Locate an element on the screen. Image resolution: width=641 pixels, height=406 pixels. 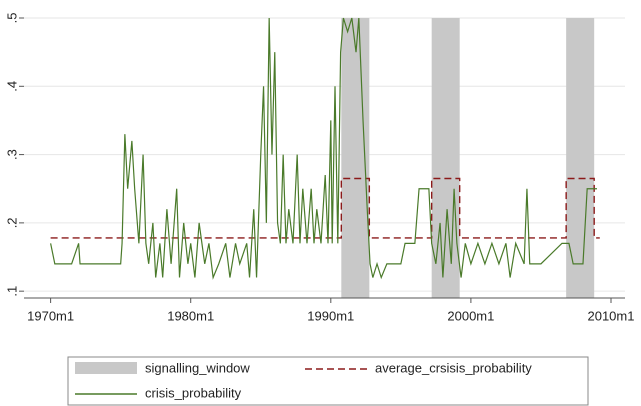
x-tick-label: 1980m1 is located at coordinates (190, 315).